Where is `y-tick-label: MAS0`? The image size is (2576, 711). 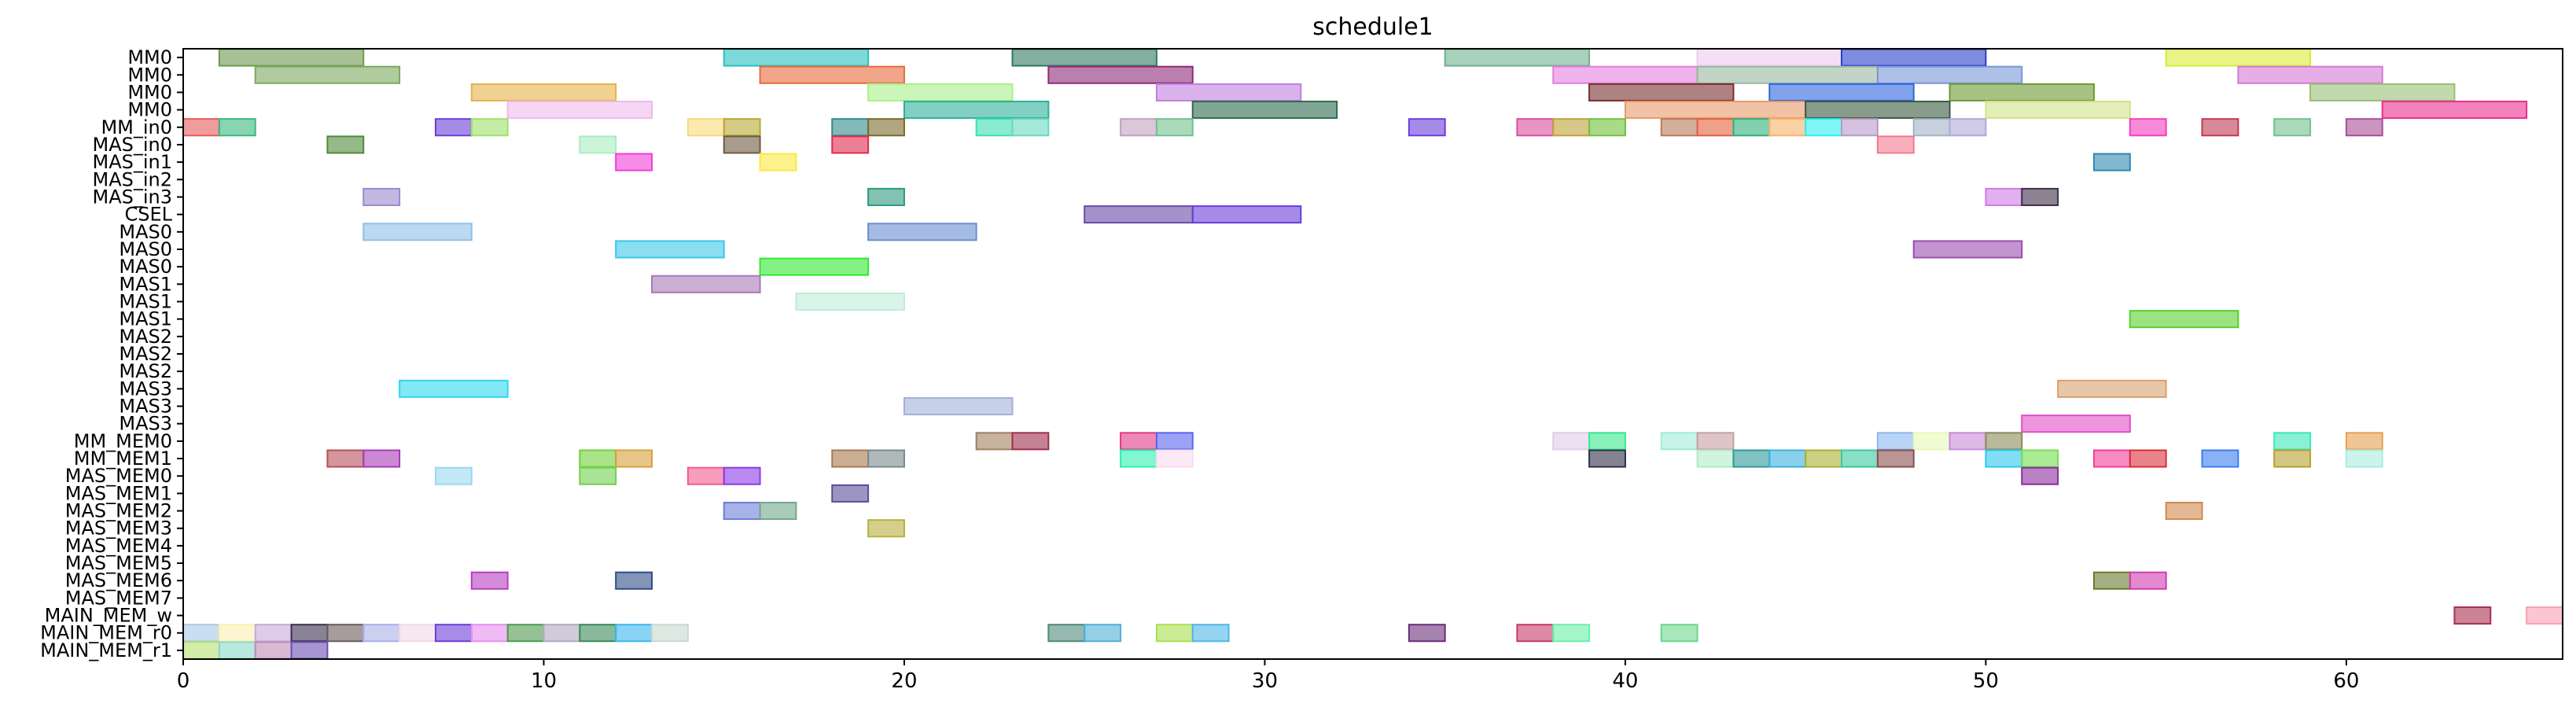
y-tick-label: MAS0 is located at coordinates (145, 267).